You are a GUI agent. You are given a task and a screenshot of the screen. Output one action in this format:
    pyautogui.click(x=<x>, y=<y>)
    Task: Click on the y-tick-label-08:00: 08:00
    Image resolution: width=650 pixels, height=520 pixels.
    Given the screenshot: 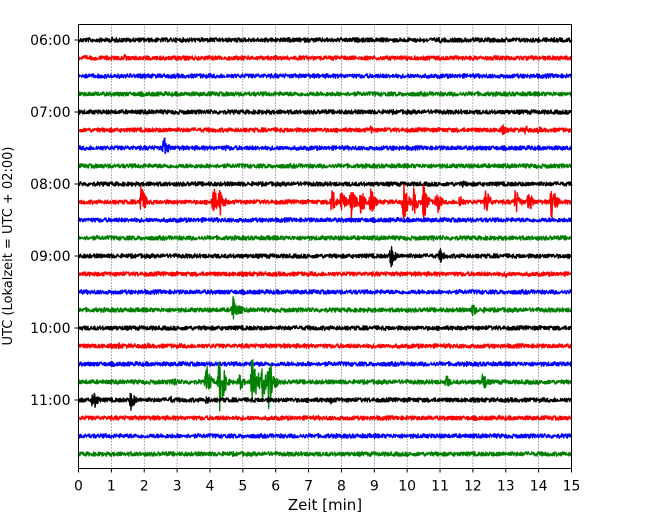 What is the action you would take?
    pyautogui.click(x=50, y=185)
    